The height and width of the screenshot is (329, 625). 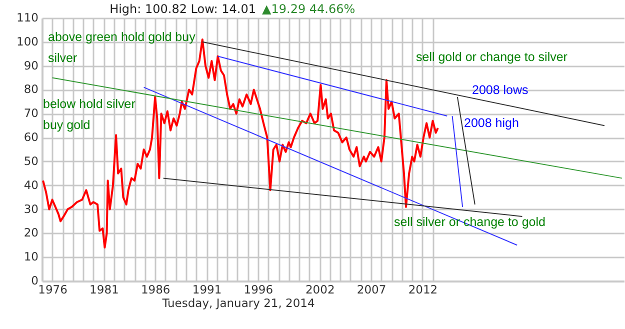 I want to click on y-tick-label: 10, so click(x=31, y=257).